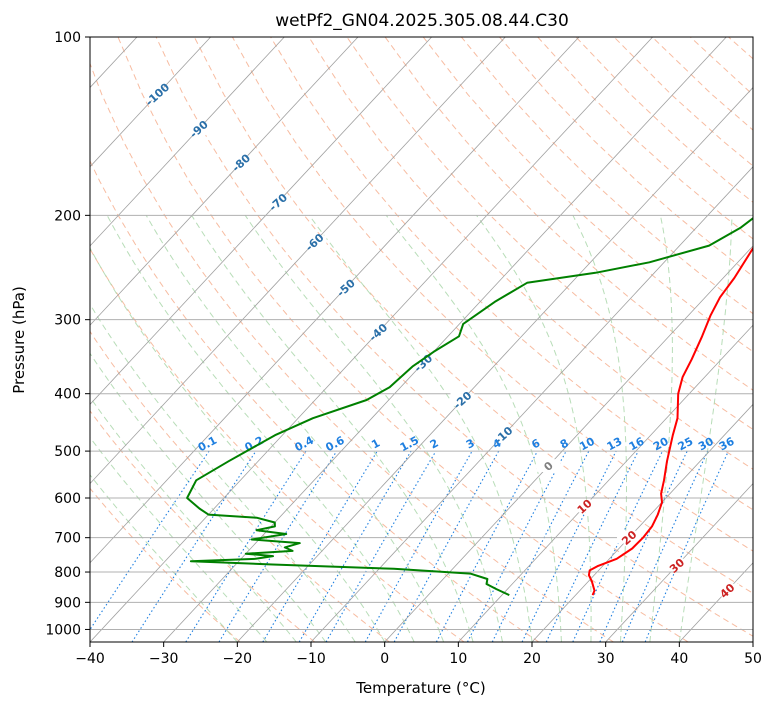  I want to click on x-tick-label: 20, so click(532, 659).